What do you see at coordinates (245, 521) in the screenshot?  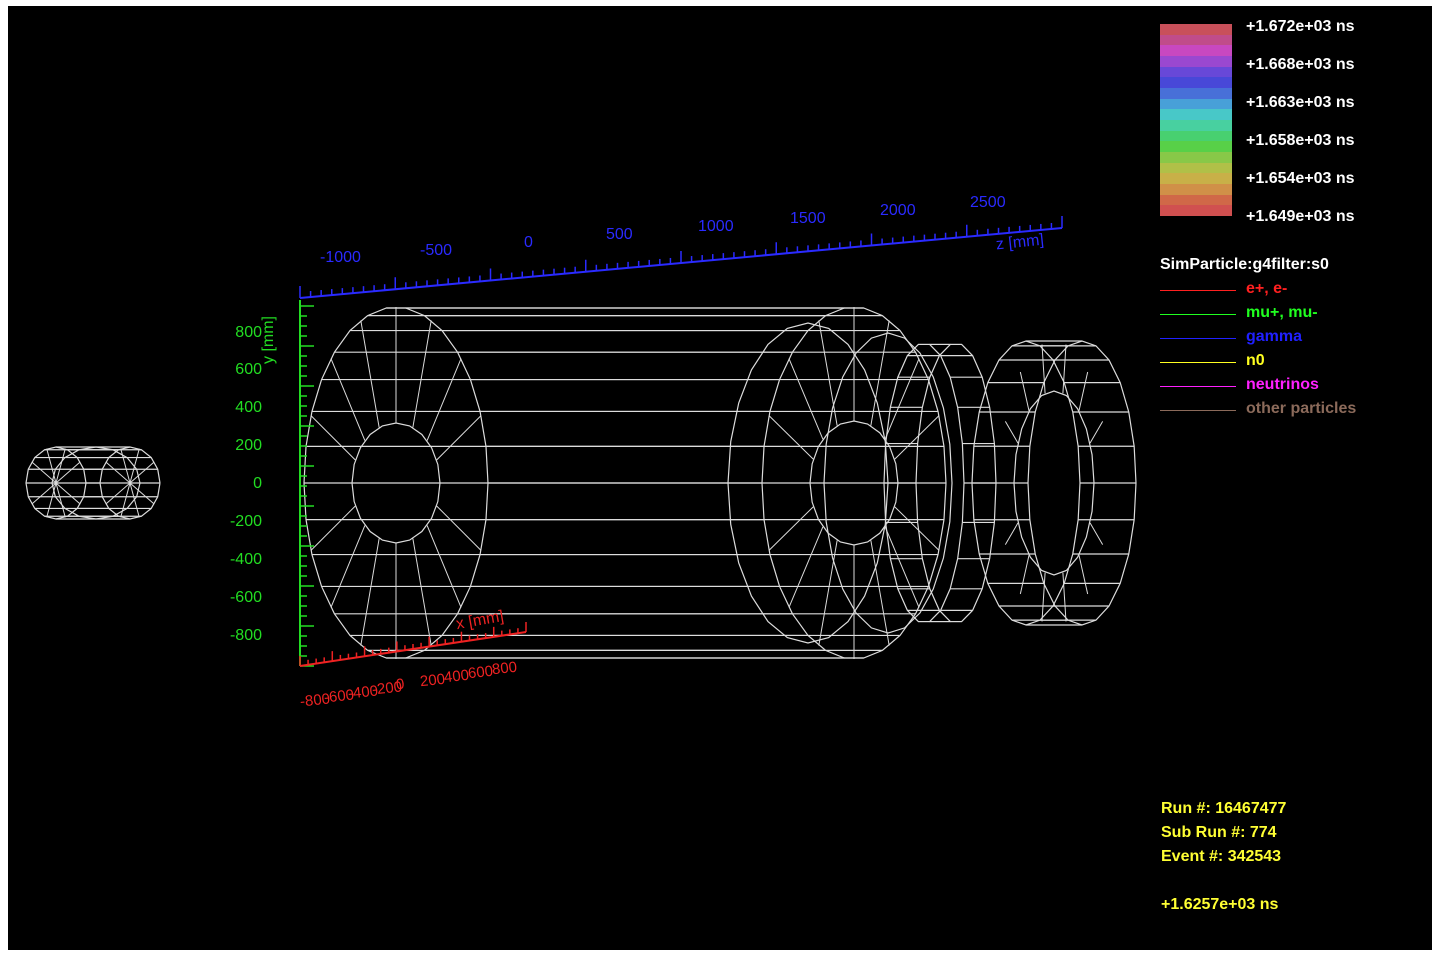 I see `y-axis-tick-label: -200` at bounding box center [245, 521].